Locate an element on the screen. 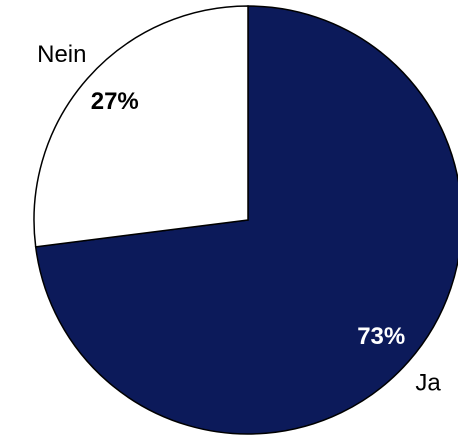 The height and width of the screenshot is (436, 458). category-label: Ja is located at coordinates (428, 383).